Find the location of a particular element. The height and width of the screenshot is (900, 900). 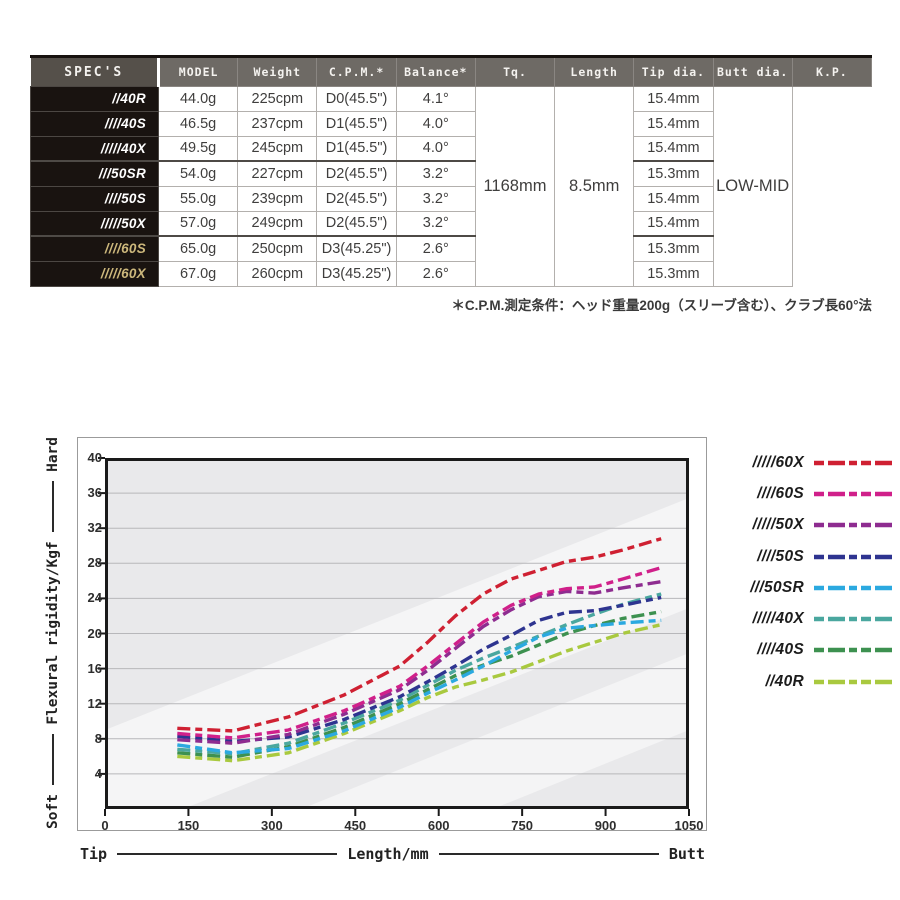

legend-item: //40R is located at coordinates (804, 681).